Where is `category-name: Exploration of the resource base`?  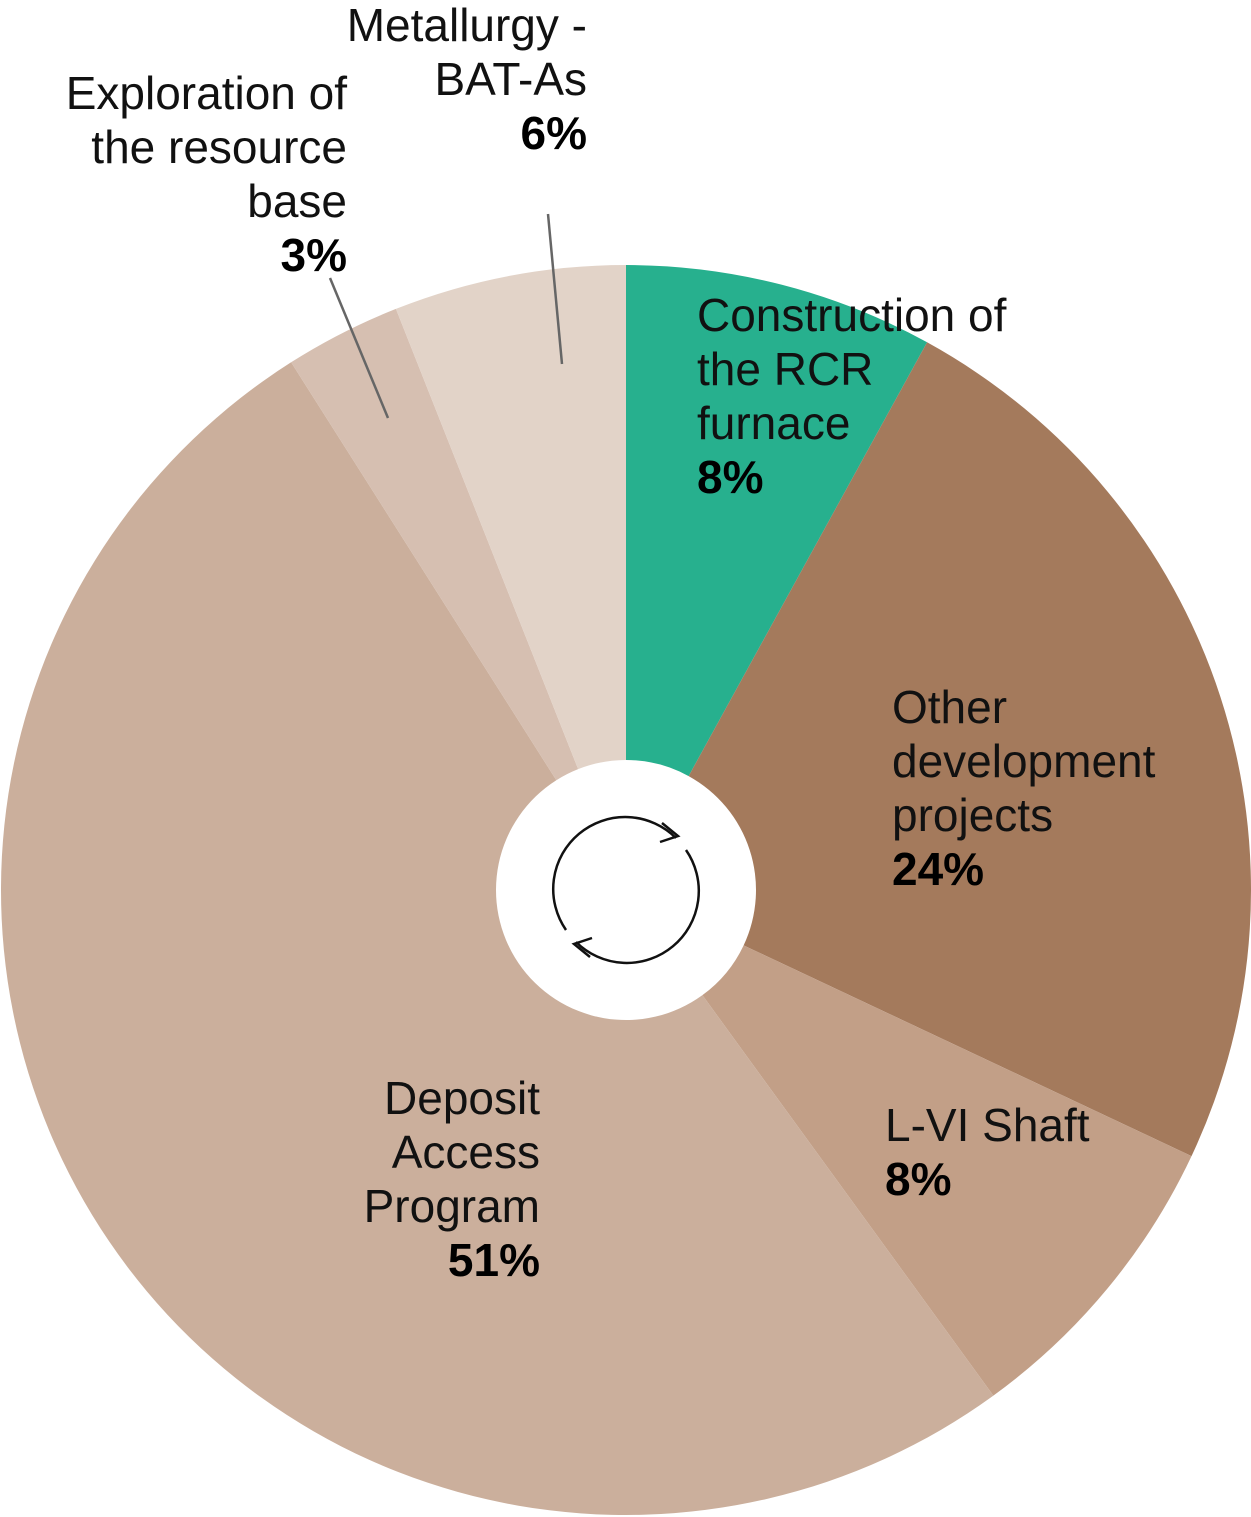
category-name: Exploration of the resource base is located at coordinates (206, 147).